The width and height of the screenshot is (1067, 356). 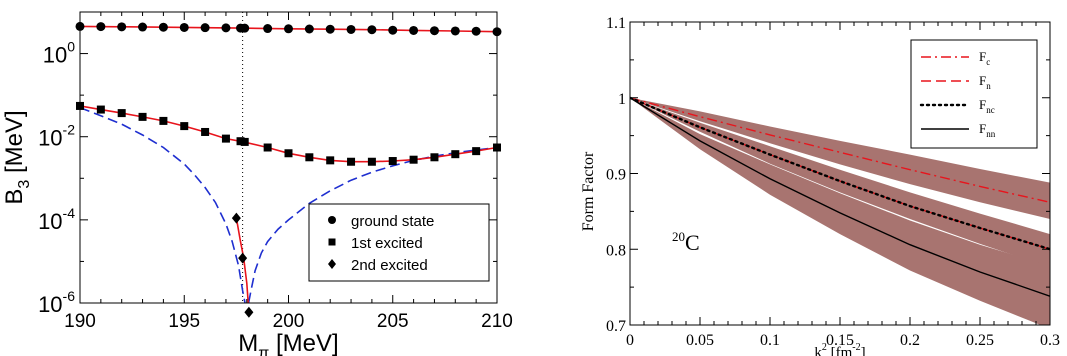 I want to click on ff-legend-box, so click(x=974, y=94).